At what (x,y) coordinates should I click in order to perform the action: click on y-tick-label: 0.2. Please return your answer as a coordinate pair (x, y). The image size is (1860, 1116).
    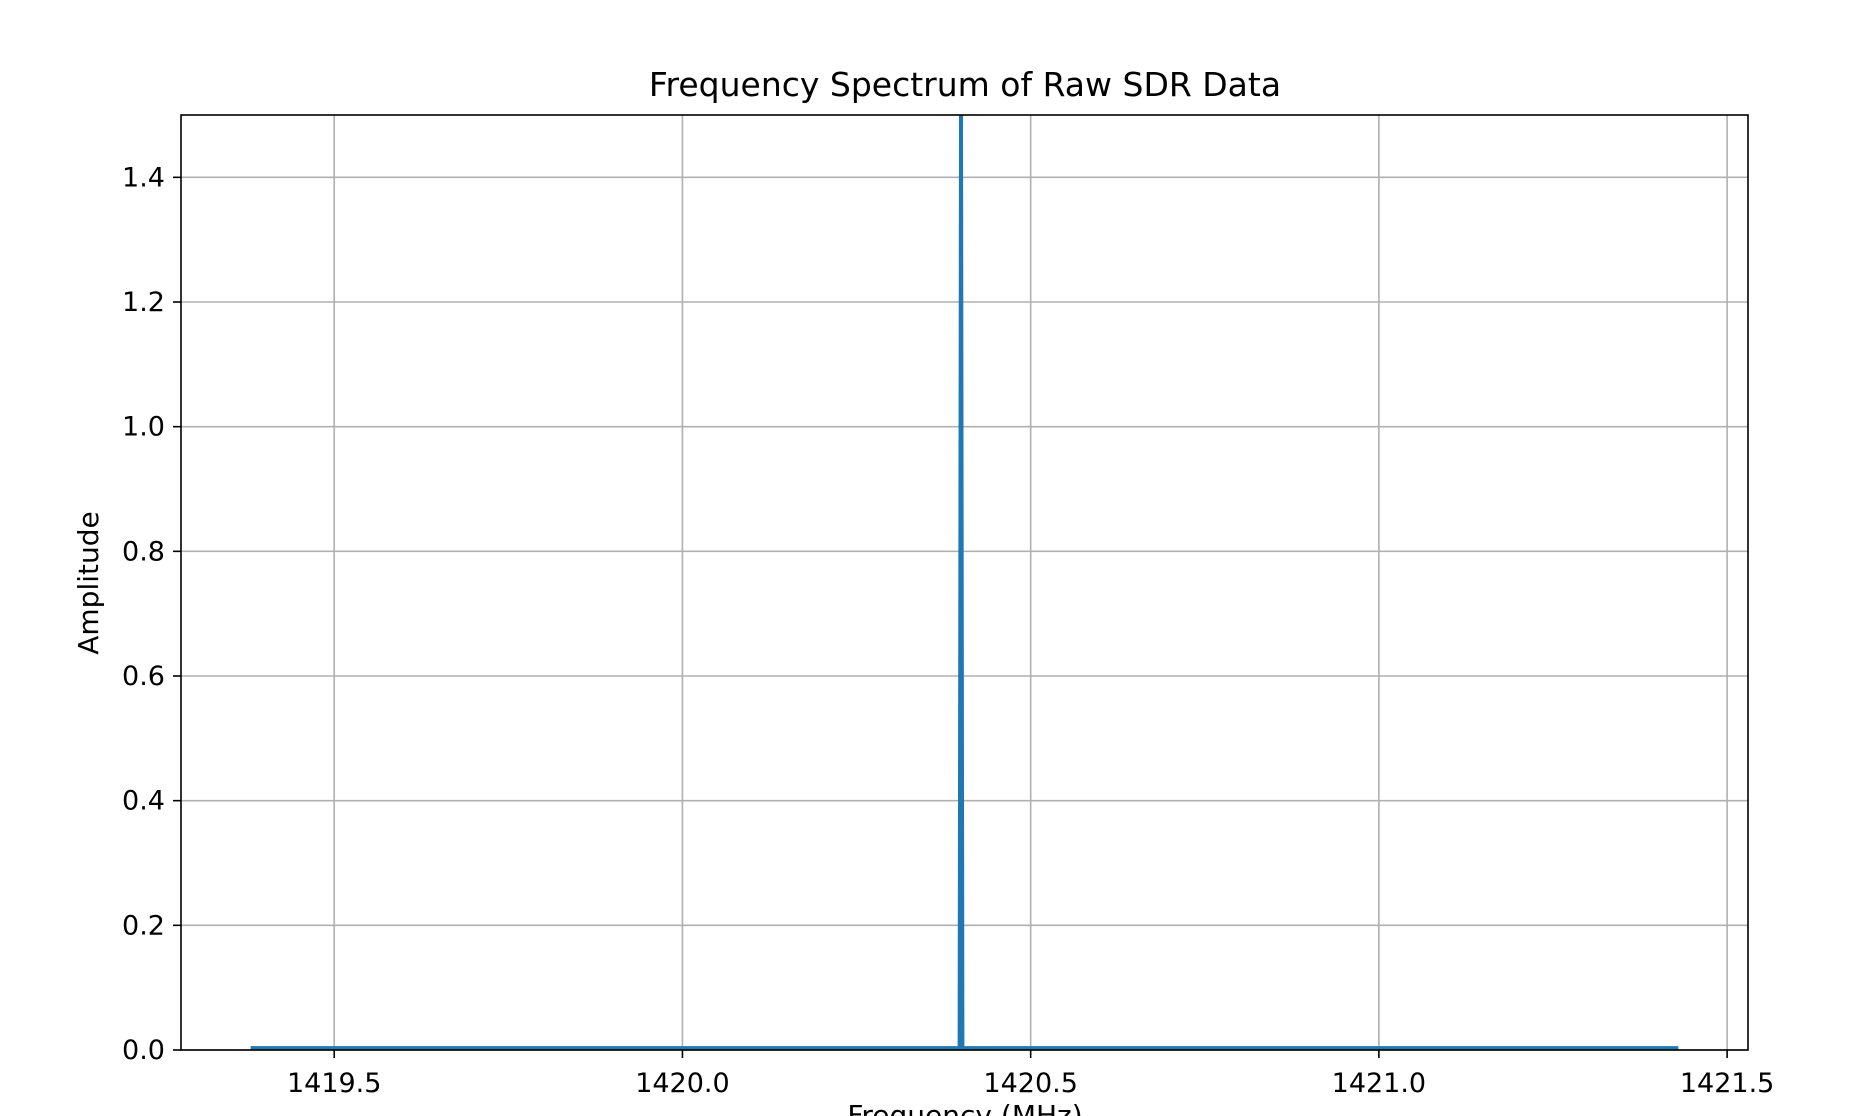
    Looking at the image, I should click on (143, 925).